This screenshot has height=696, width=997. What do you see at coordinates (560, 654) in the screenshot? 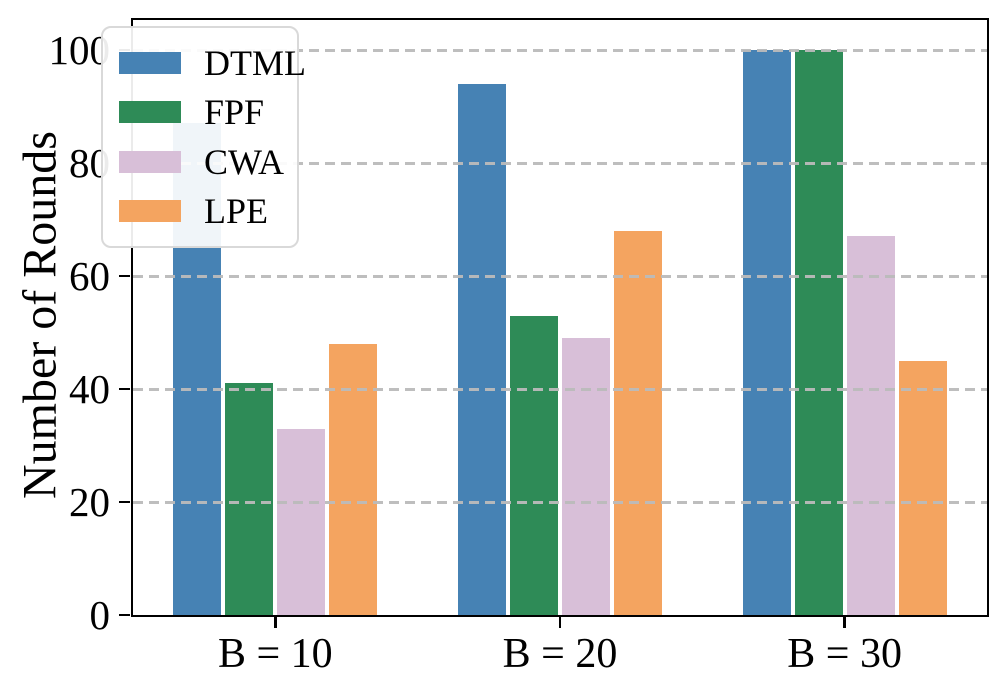
I see `x-tick-label-2: B = 20` at bounding box center [560, 654].